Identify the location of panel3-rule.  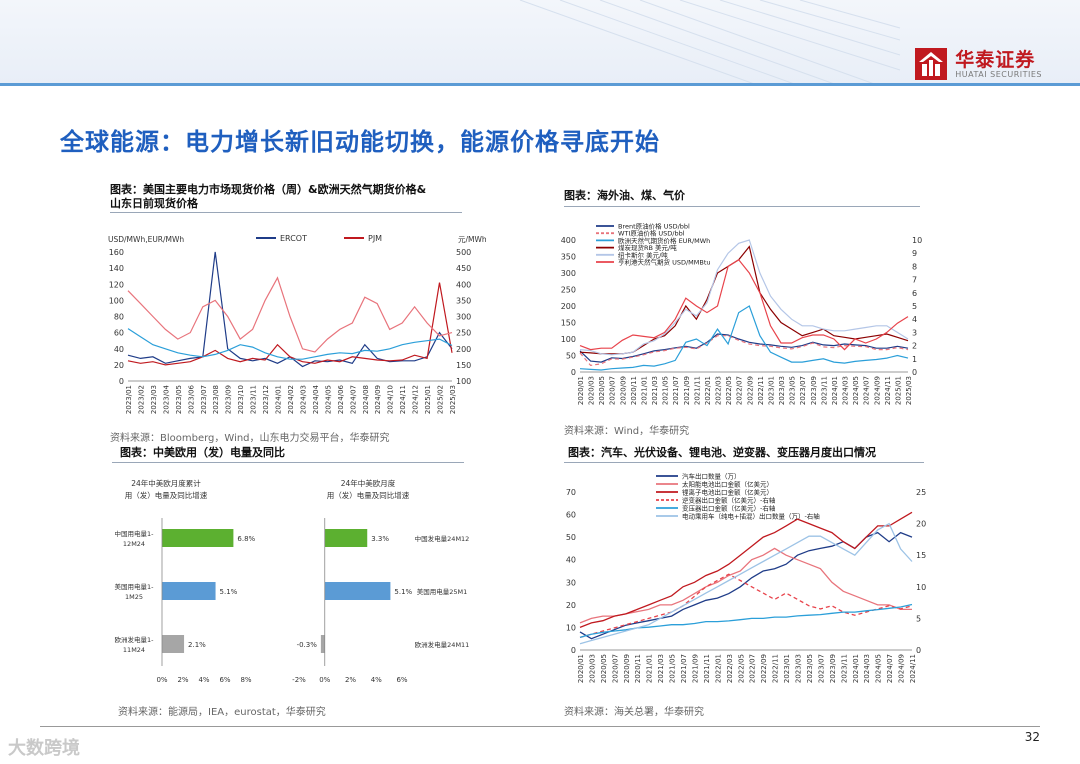
(288, 462).